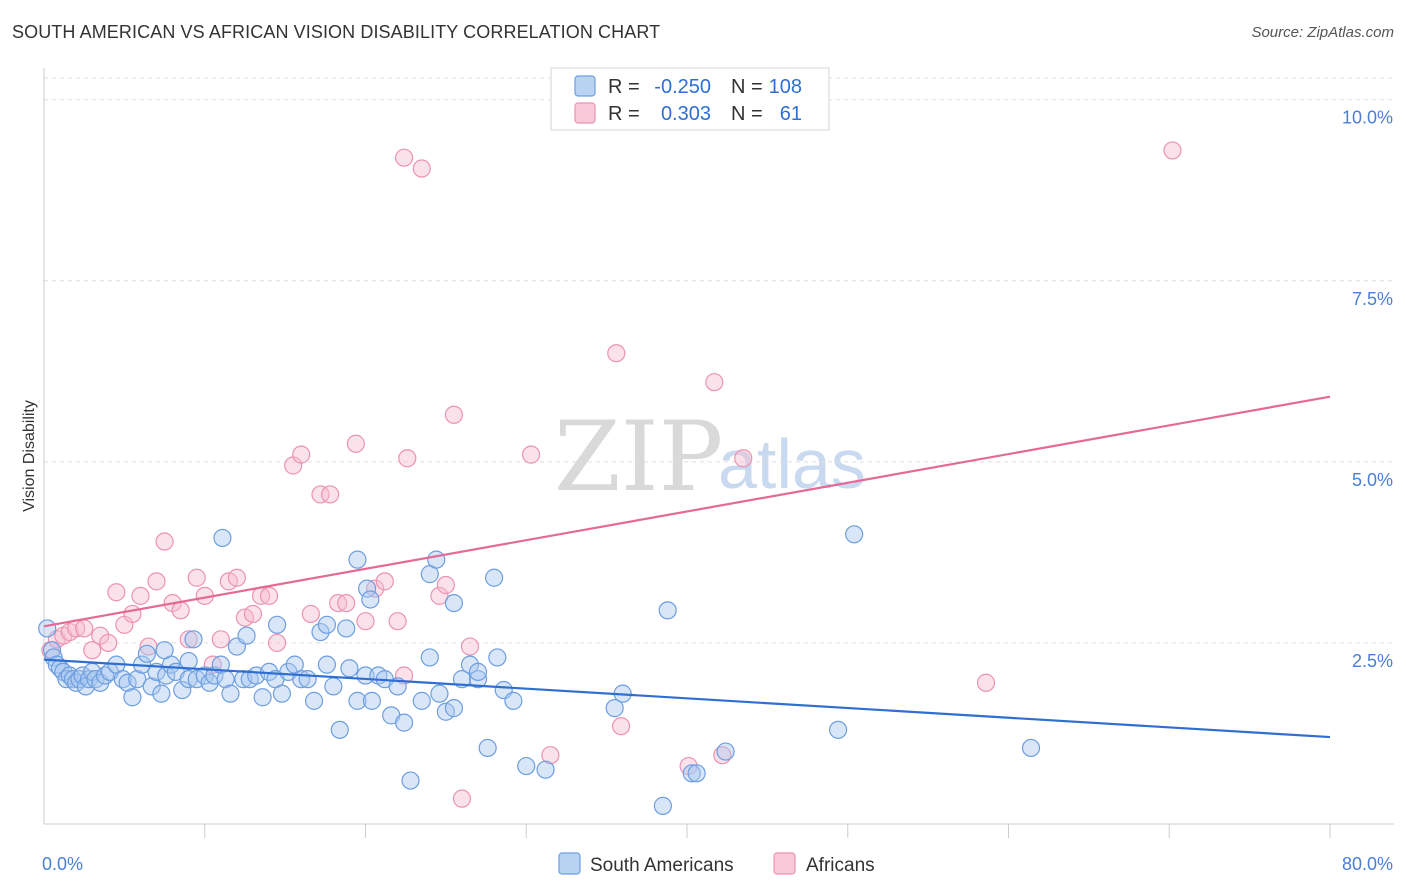  Describe the element at coordinates (785, 87) in the screenshot. I see `legend-n-value-1: 108` at that location.